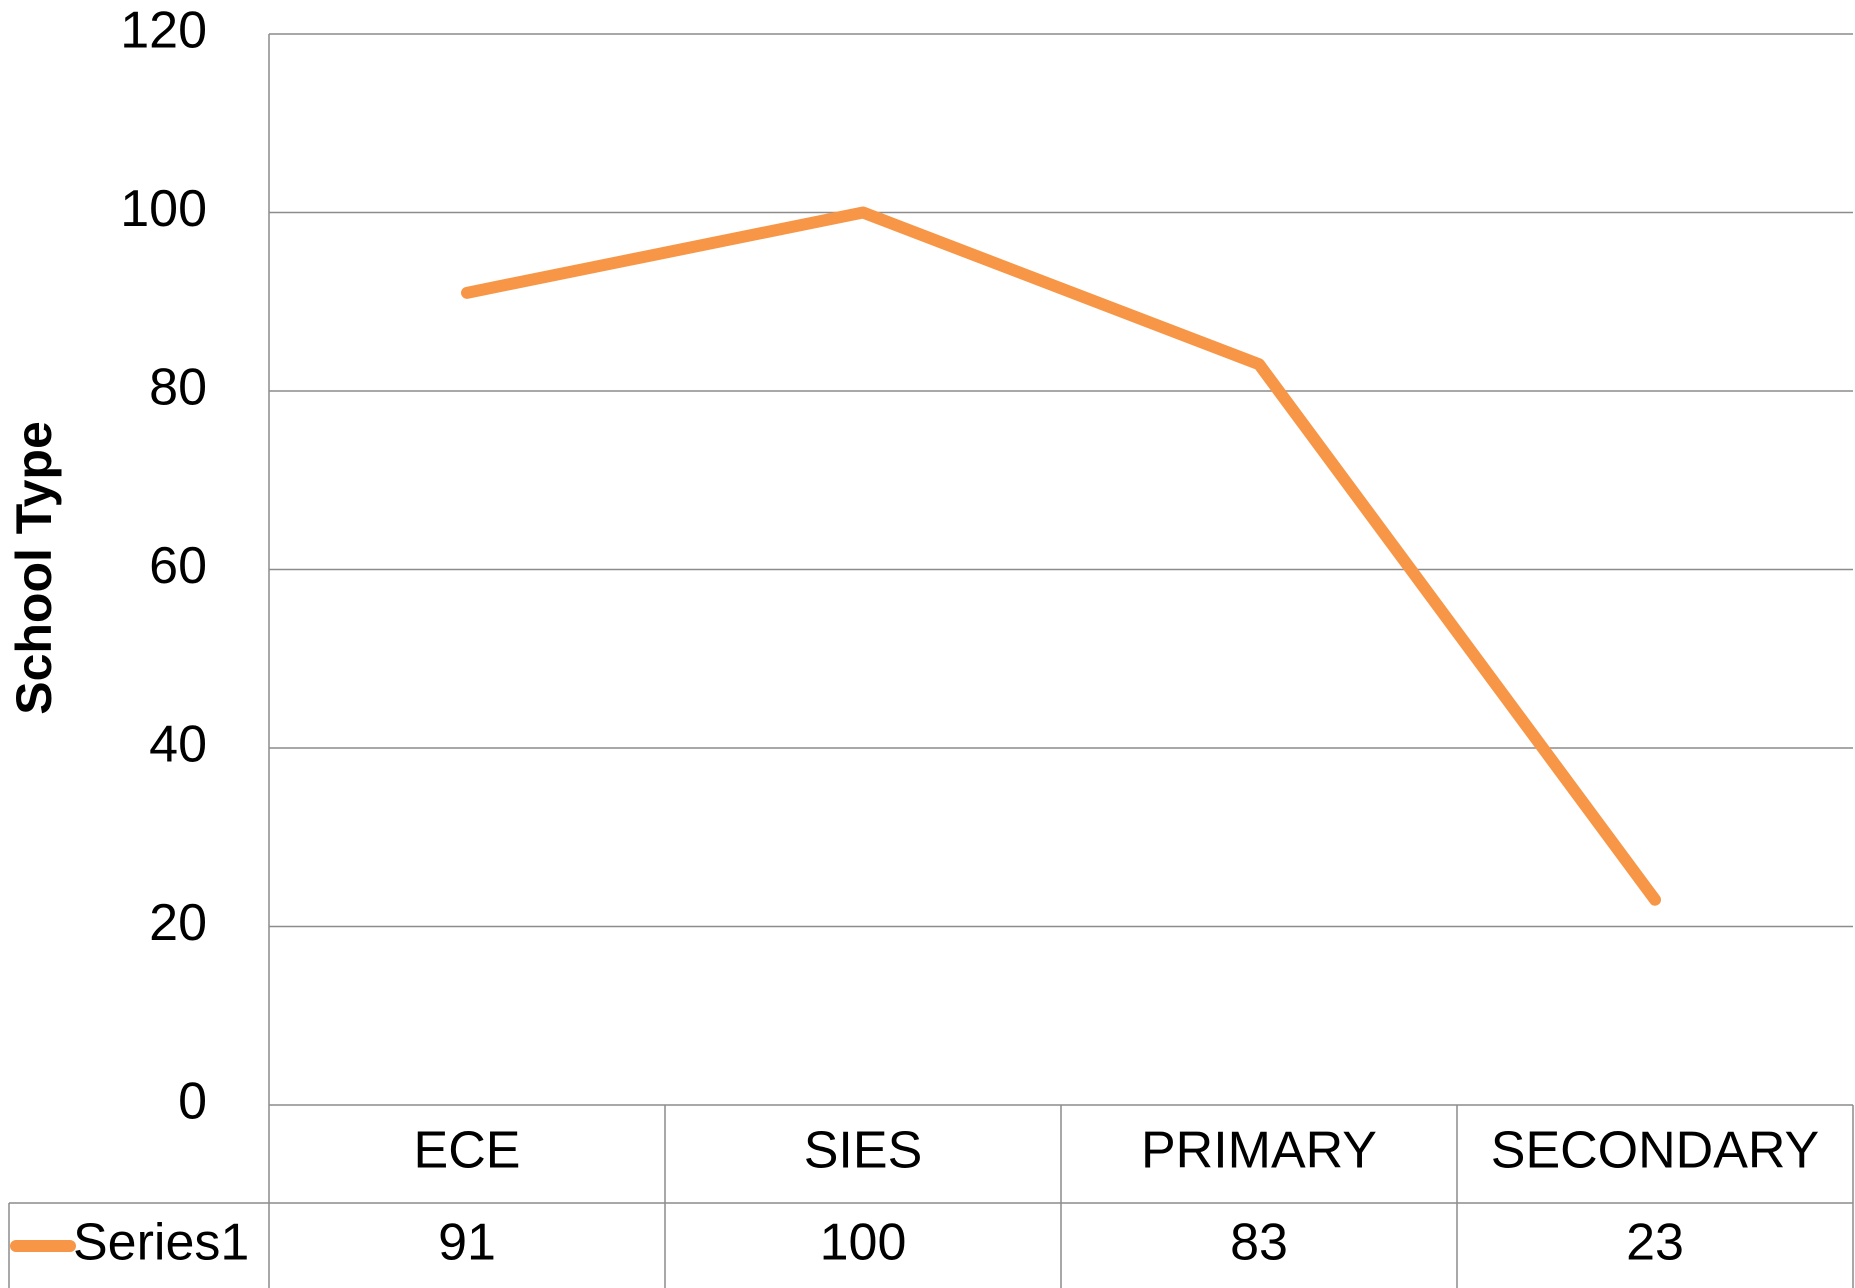 The height and width of the screenshot is (1288, 1855). I want to click on y-tick-label: 0, so click(192, 1102).